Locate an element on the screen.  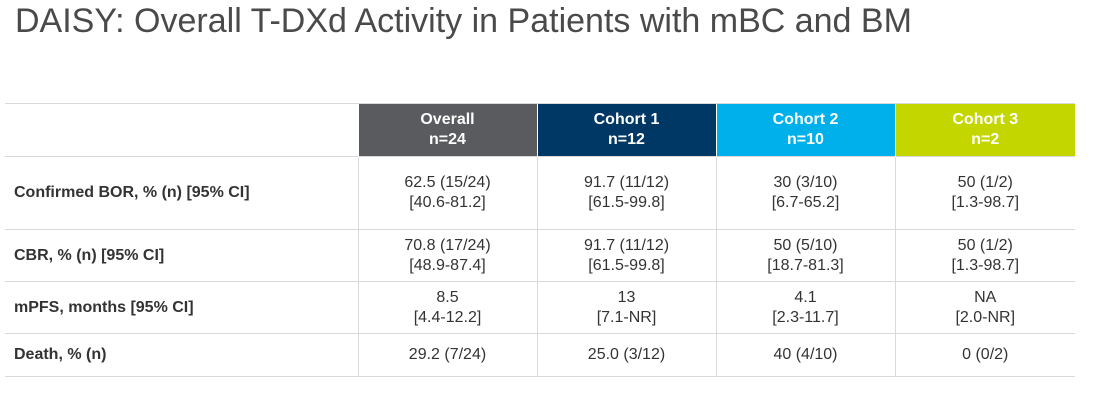
cell-ci: [2.0-NR] is located at coordinates (985, 317).